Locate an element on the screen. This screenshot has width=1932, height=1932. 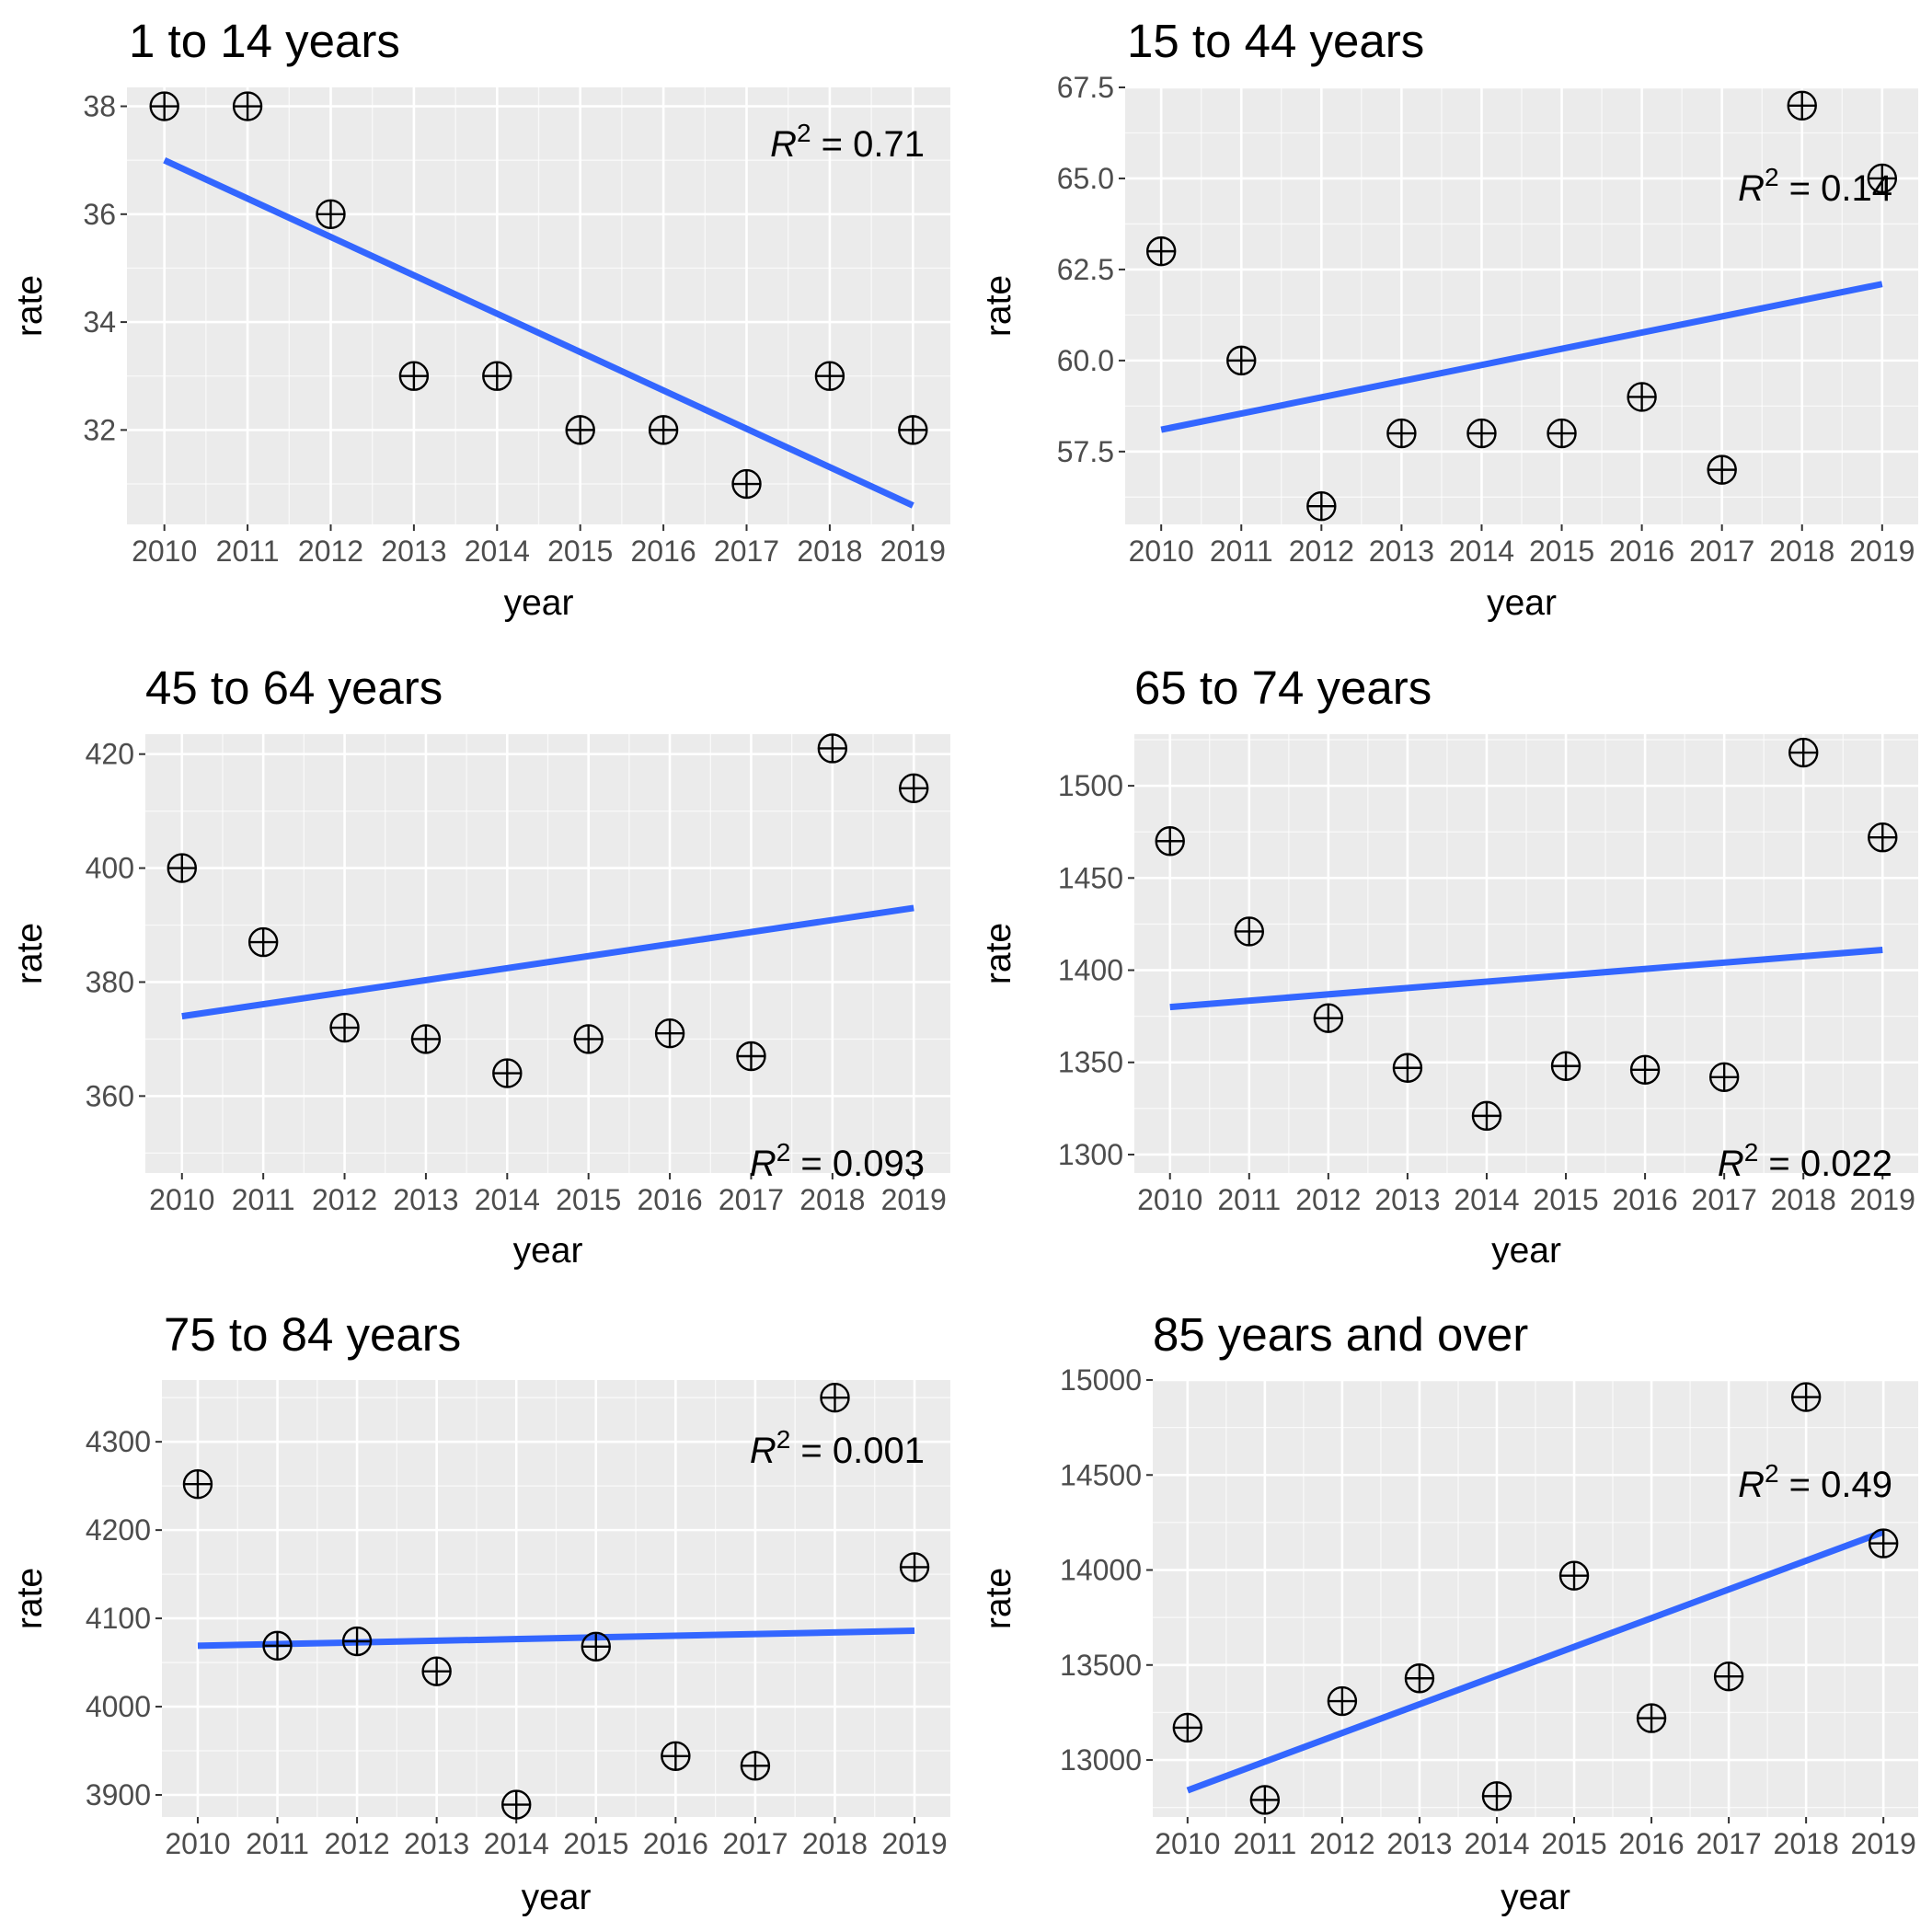
y-tick-label: 1450 is located at coordinates (1090, 877).